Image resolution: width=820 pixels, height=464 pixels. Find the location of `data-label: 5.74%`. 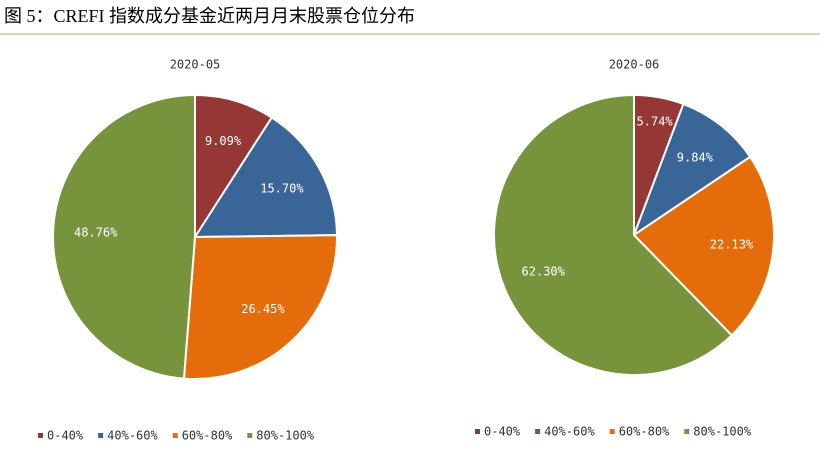

data-label: 5.74% is located at coordinates (655, 122).